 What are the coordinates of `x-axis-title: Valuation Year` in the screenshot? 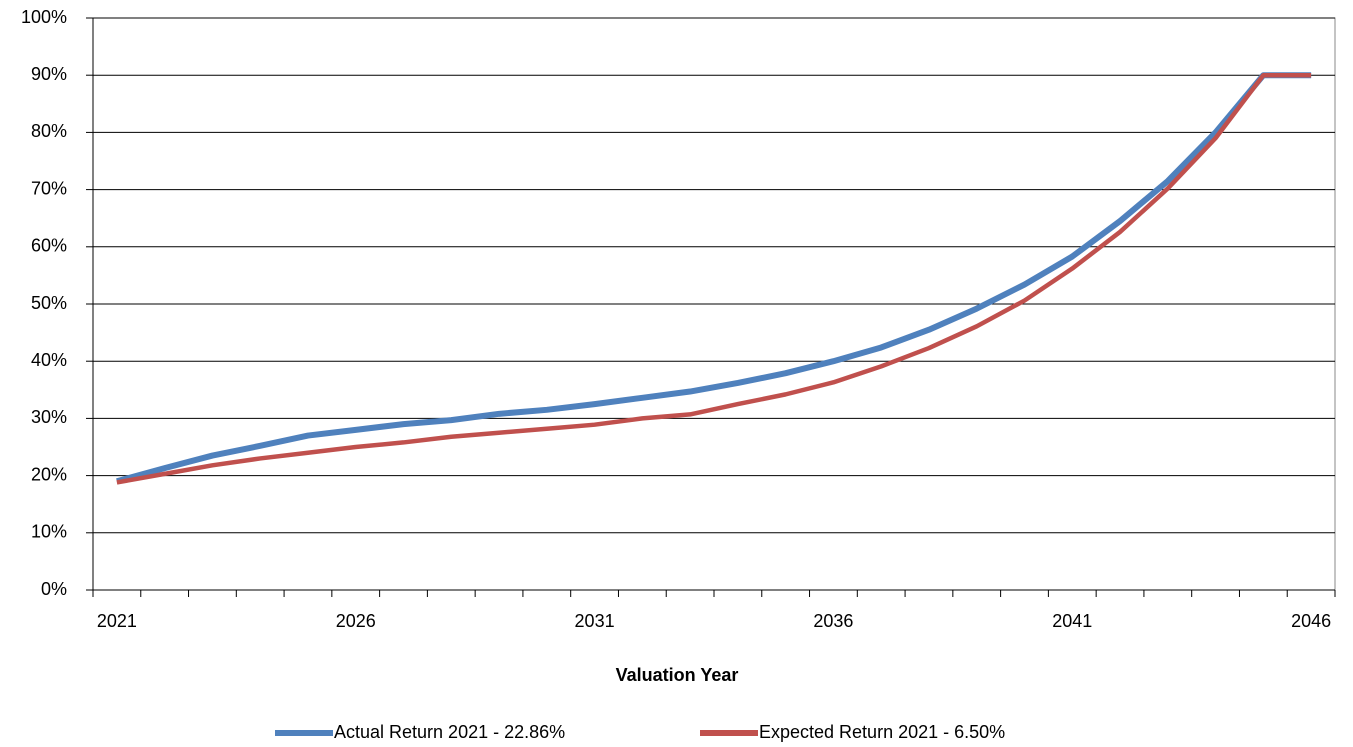 It's located at (677, 675).